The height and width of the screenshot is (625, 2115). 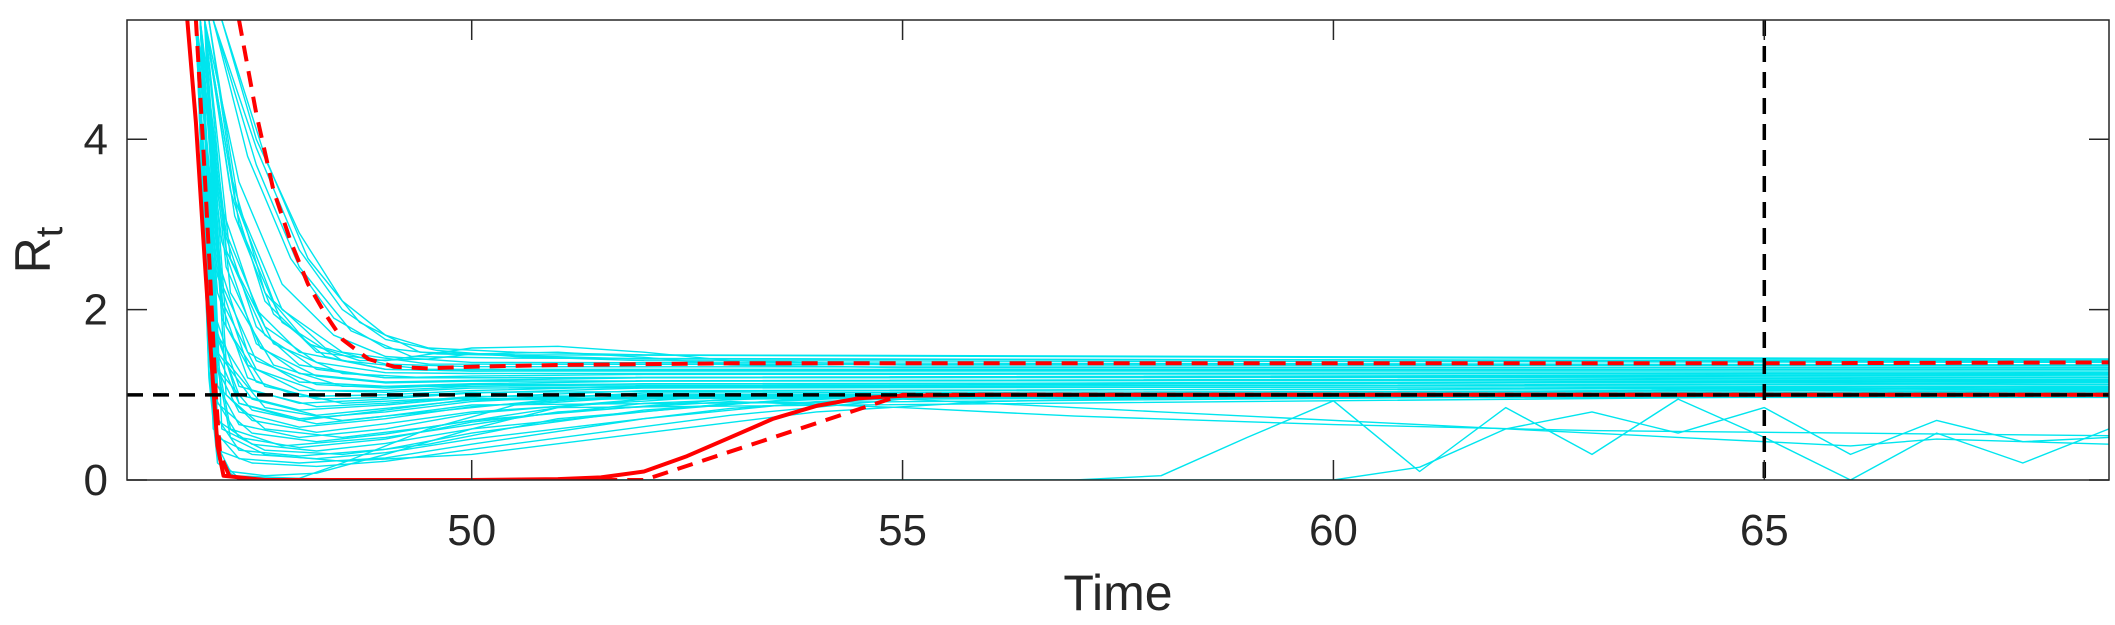 What do you see at coordinates (1117, 593) in the screenshot?
I see `x-axis-label: Time` at bounding box center [1117, 593].